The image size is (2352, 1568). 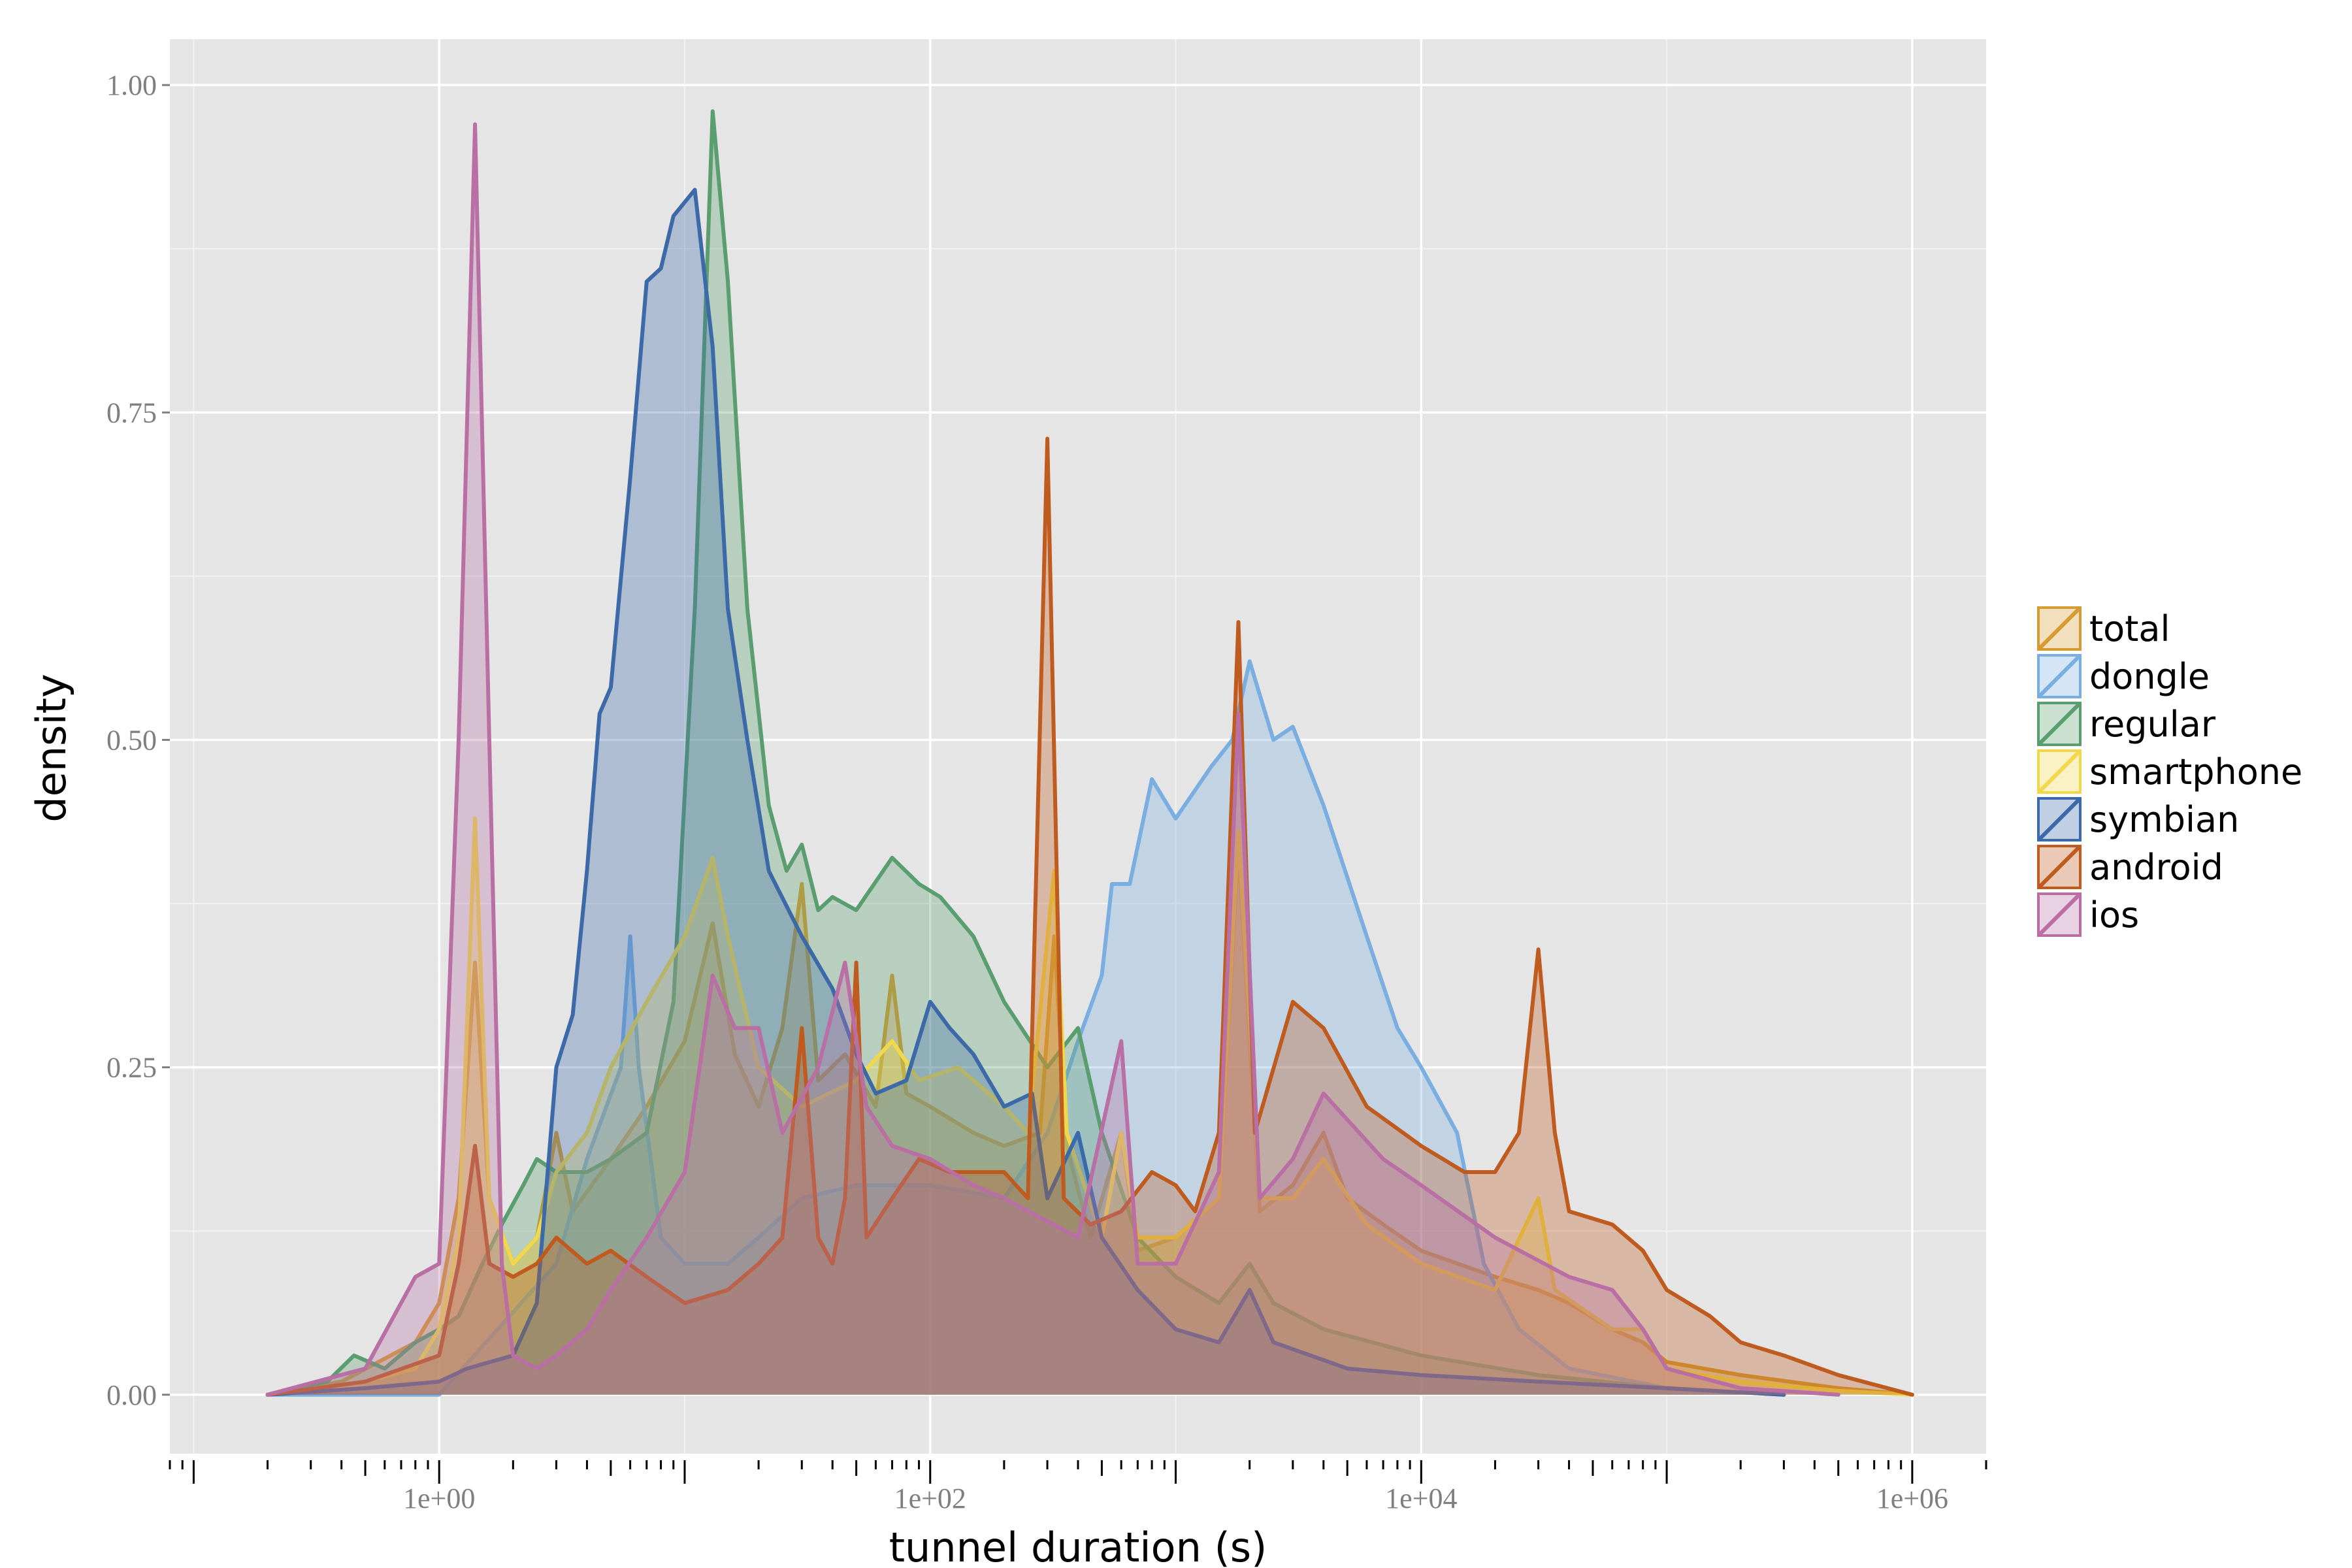 I want to click on y-tick-label: 0.25, so click(x=131, y=1068).